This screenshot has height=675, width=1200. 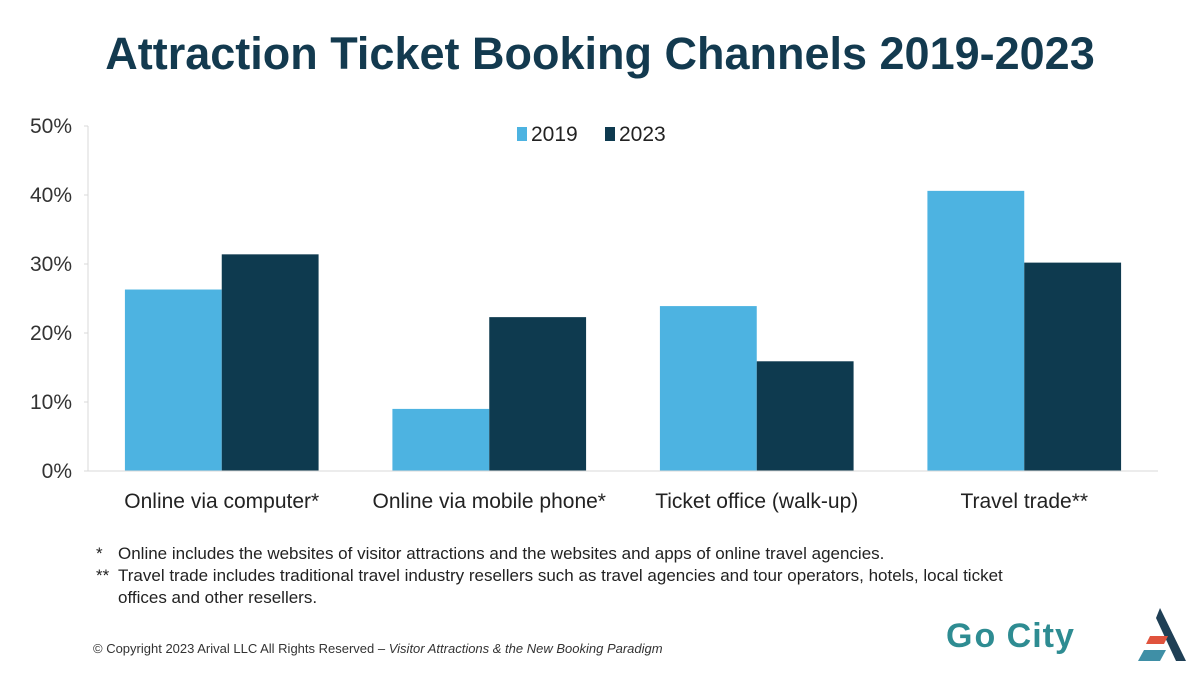 What do you see at coordinates (103, 575) in the screenshot?
I see `footnote-mark: **` at bounding box center [103, 575].